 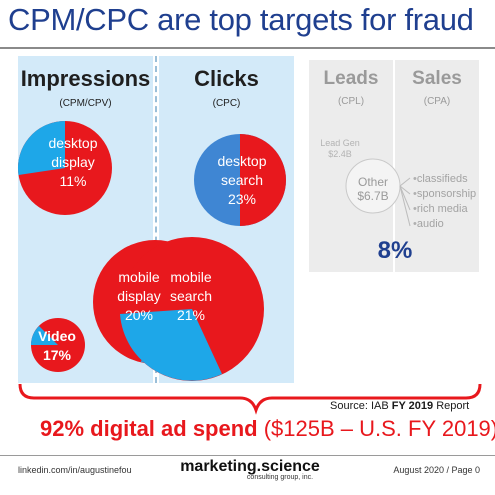 I want to click on sales-subheading: (CPA), so click(x=437, y=101).